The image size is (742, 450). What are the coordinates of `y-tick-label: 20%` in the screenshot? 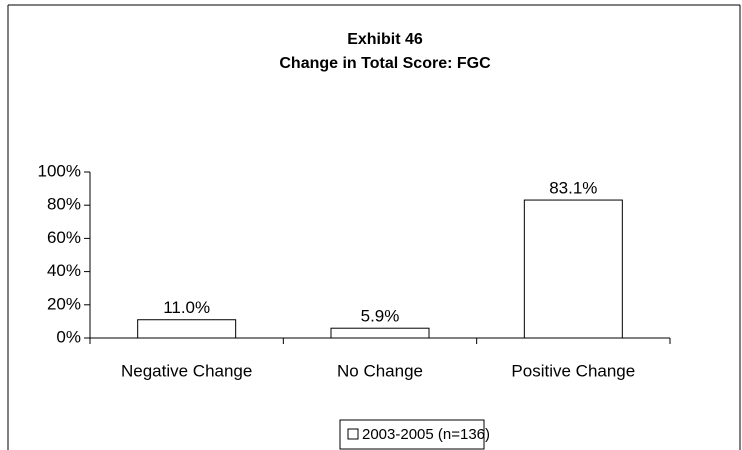 It's located at (64, 303).